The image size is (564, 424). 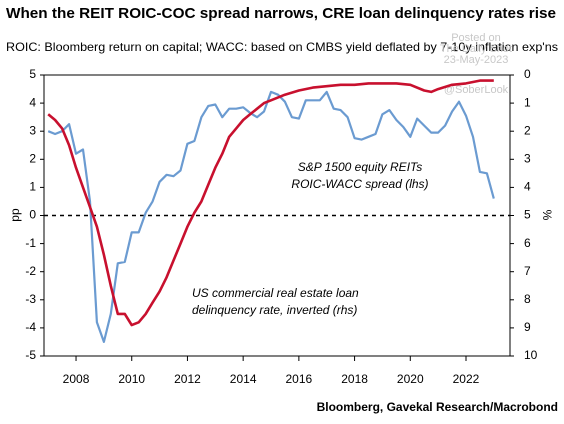 I want to click on y2-tick-label: 7, so click(x=527, y=271).